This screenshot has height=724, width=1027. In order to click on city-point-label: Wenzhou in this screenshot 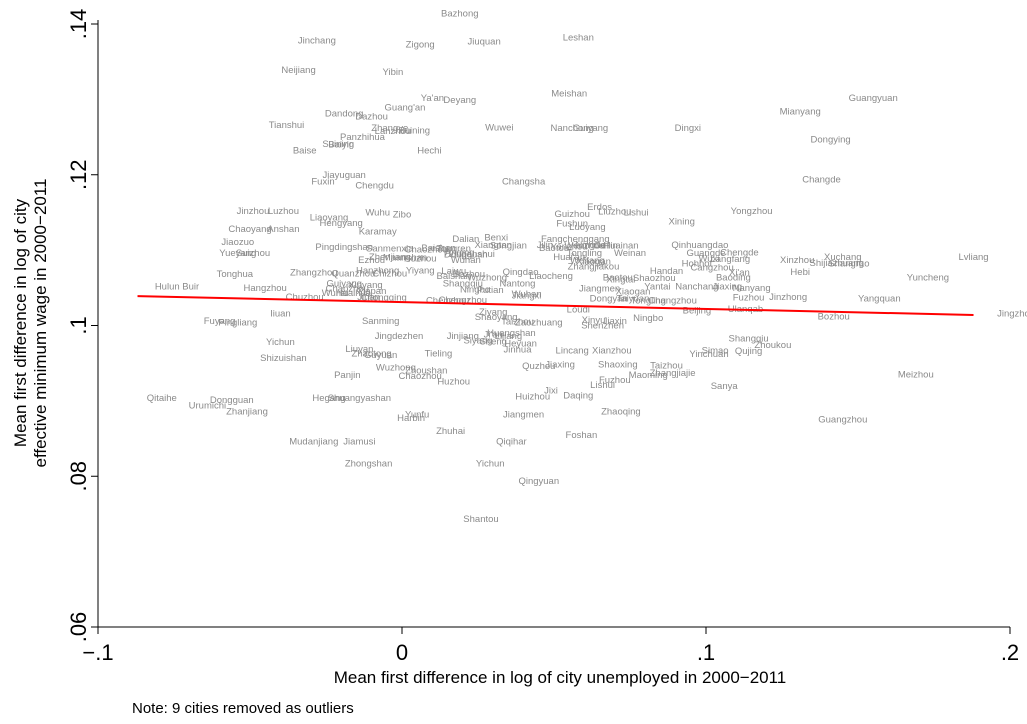, I will do `click(584, 246)`.